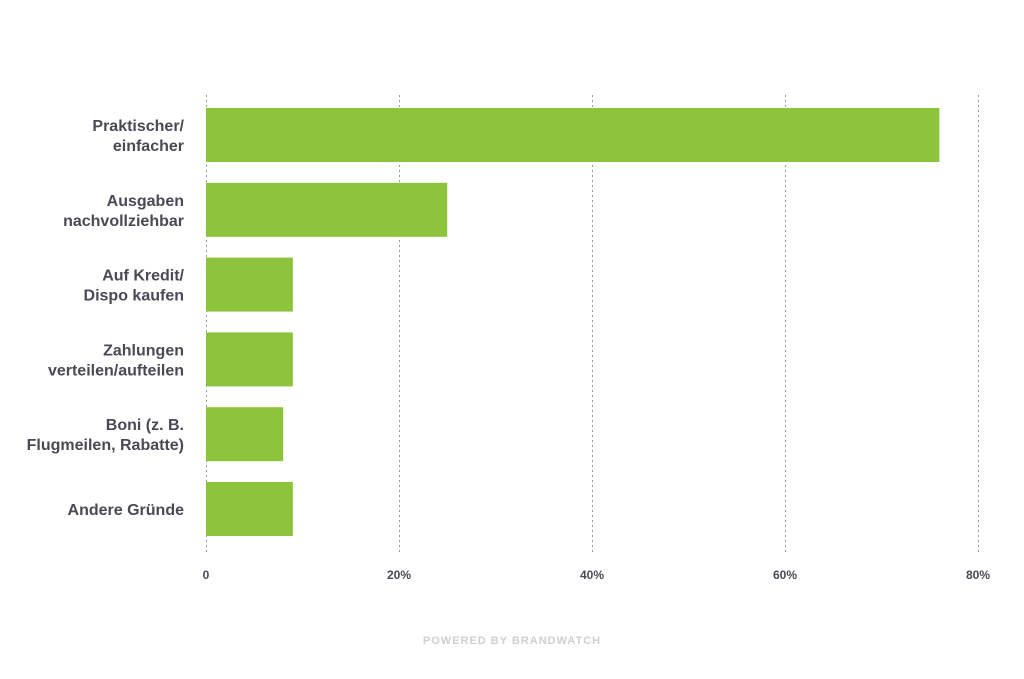 The image size is (1024, 679). What do you see at coordinates (105, 445) in the screenshot?
I see `category-label-line: Flugmeilen, Rabatte)` at bounding box center [105, 445].